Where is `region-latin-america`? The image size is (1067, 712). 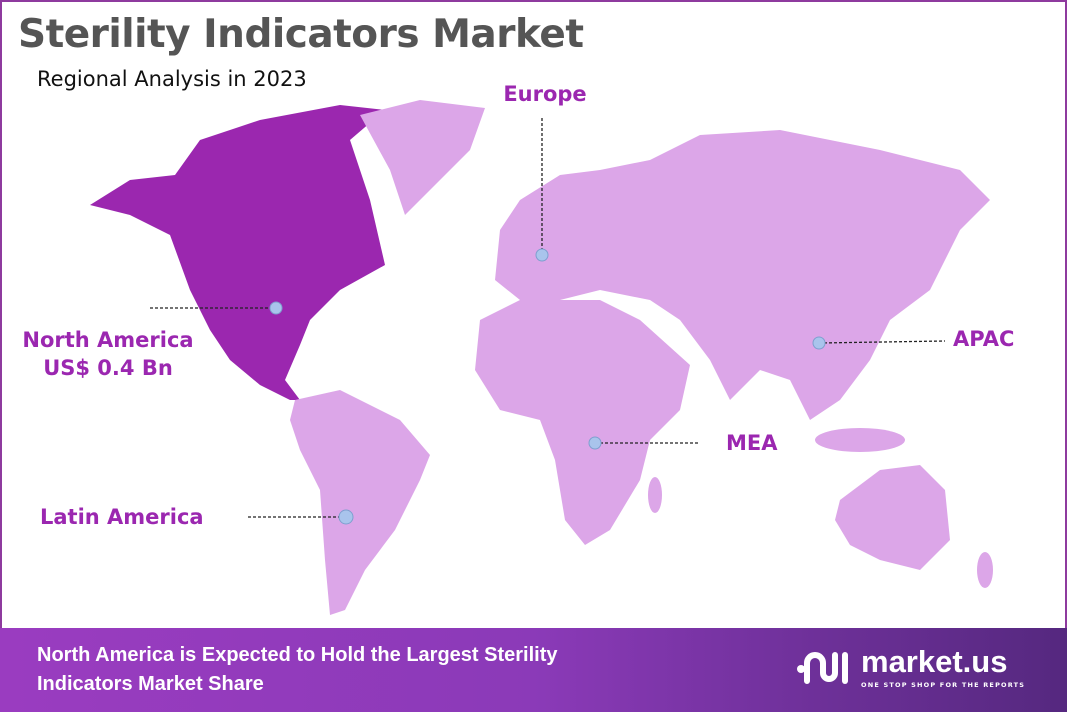 region-latin-america is located at coordinates (360, 502).